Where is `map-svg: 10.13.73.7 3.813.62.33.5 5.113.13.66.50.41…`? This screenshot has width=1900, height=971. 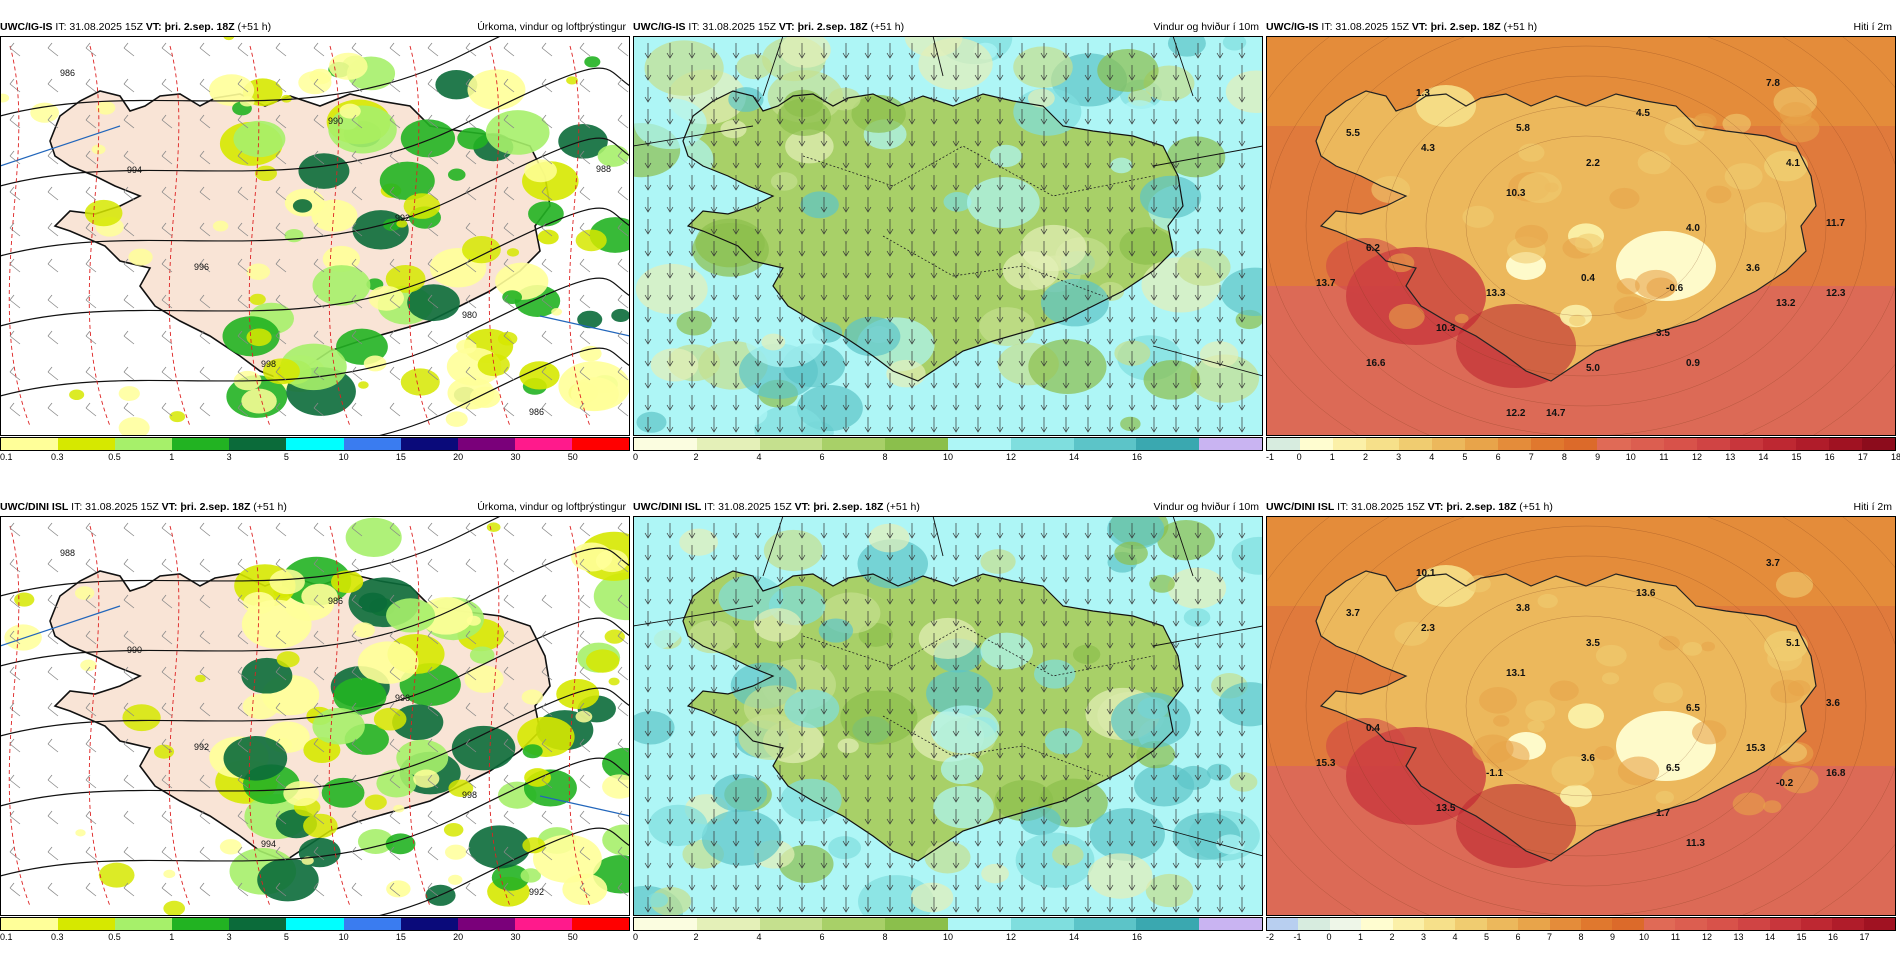
map-svg: 10.13.73.7 3.813.62.33.5 5.113.13.66.50.41… is located at coordinates (1581, 716).